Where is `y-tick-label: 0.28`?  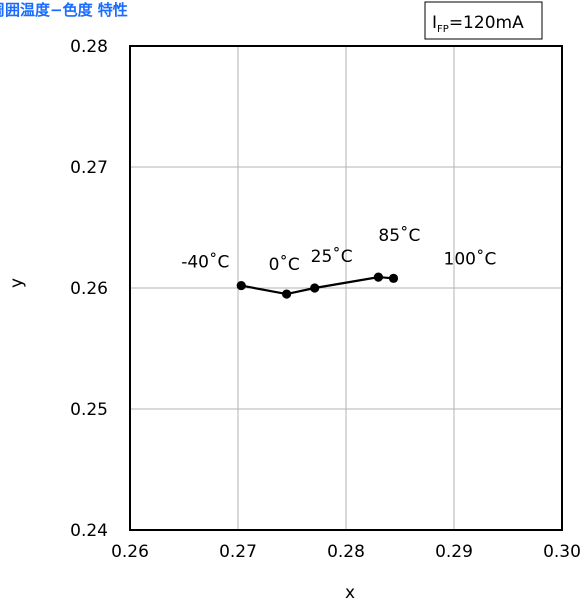 y-tick-label: 0.28 is located at coordinates (89, 47).